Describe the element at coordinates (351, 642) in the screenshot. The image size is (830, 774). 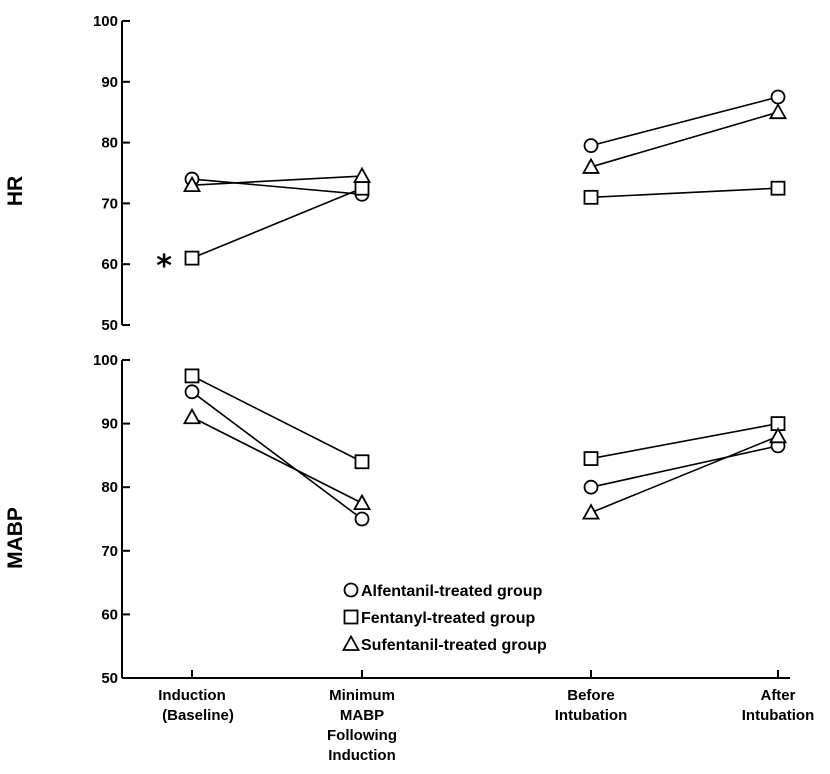
I see `legend-marker-triangle` at that location.